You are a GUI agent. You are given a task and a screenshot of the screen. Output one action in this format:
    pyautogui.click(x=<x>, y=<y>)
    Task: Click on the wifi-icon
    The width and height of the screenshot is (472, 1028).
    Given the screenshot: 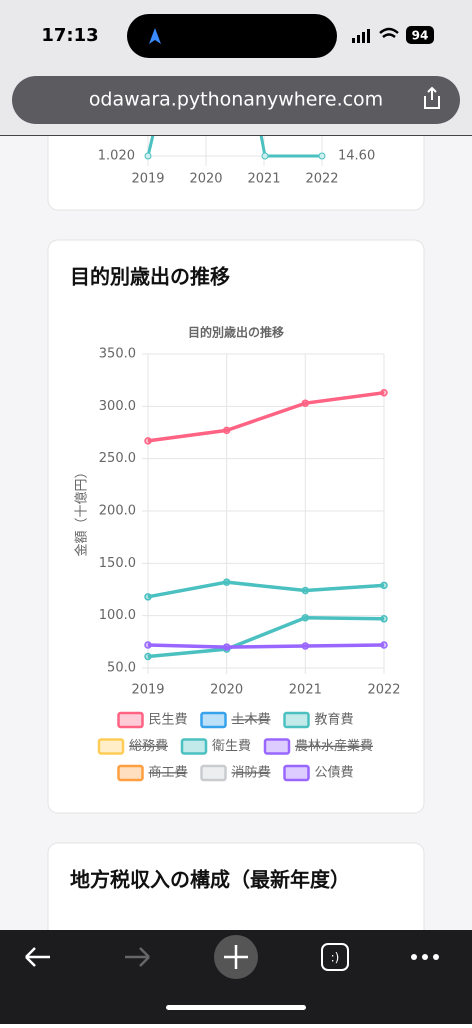 What is the action you would take?
    pyautogui.click(x=389, y=33)
    